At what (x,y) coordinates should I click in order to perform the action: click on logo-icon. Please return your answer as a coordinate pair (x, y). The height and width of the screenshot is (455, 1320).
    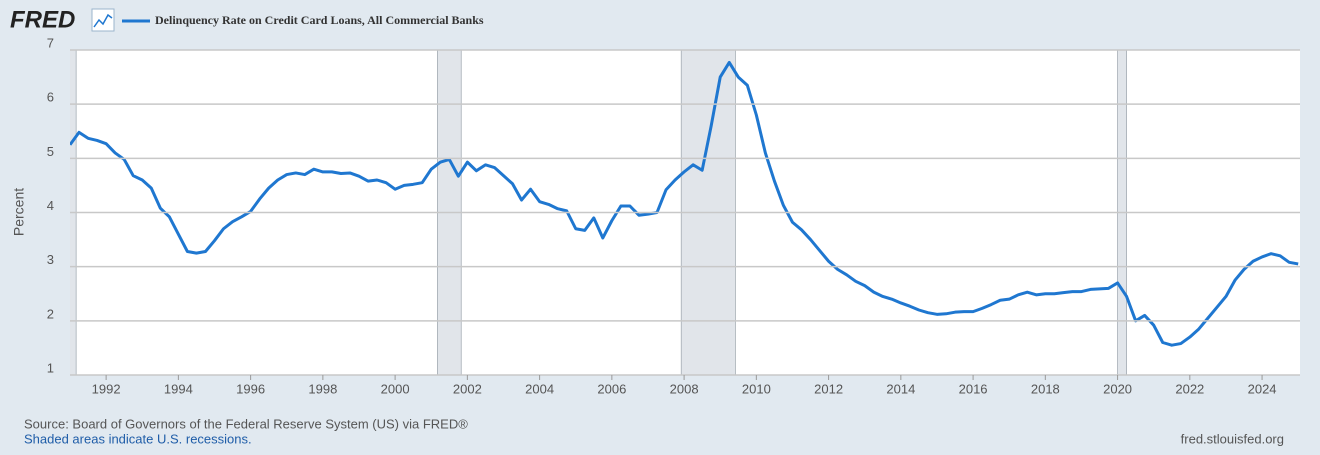
    Looking at the image, I should click on (103, 20).